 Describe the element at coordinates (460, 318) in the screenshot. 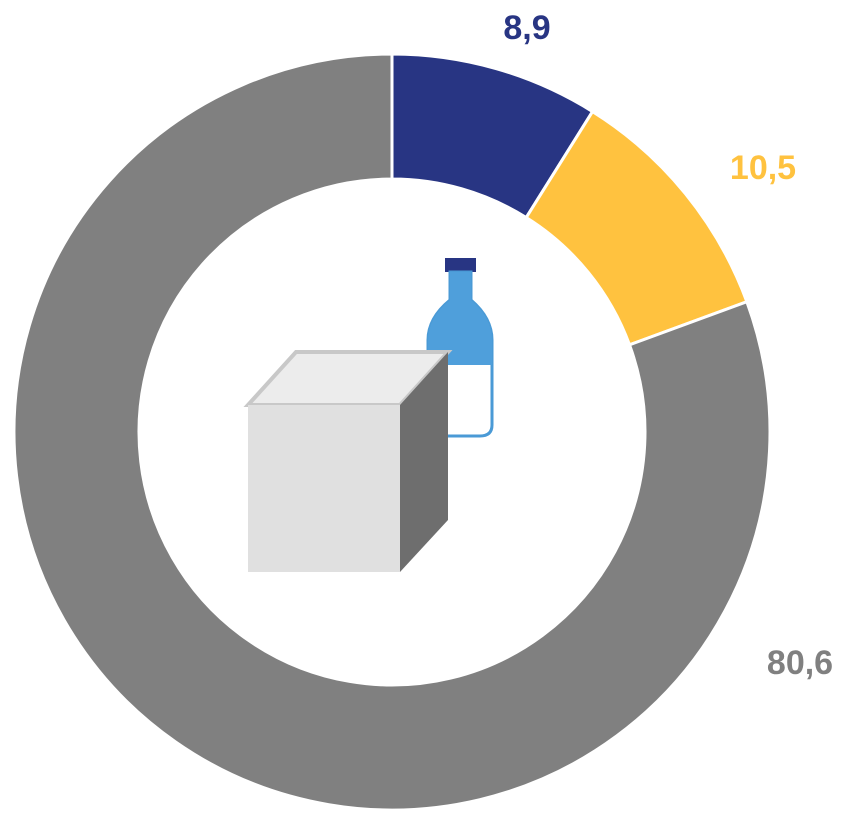

I see `bottle-body` at that location.